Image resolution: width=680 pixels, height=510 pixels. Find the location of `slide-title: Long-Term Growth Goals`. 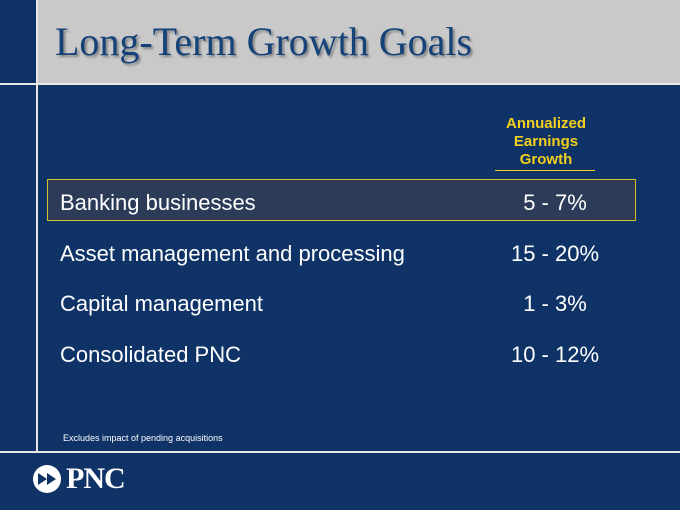

slide-title: Long-Term Growth Goals is located at coordinates (264, 41).